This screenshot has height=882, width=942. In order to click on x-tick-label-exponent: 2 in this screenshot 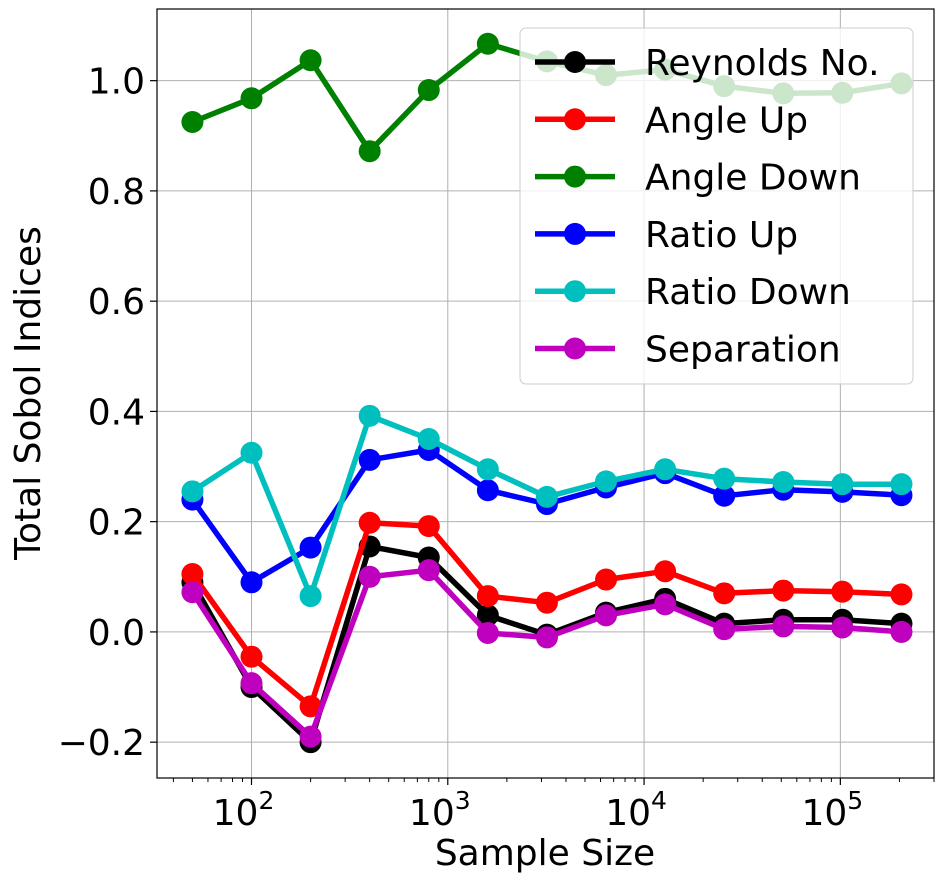, I will do `click(266, 800)`.